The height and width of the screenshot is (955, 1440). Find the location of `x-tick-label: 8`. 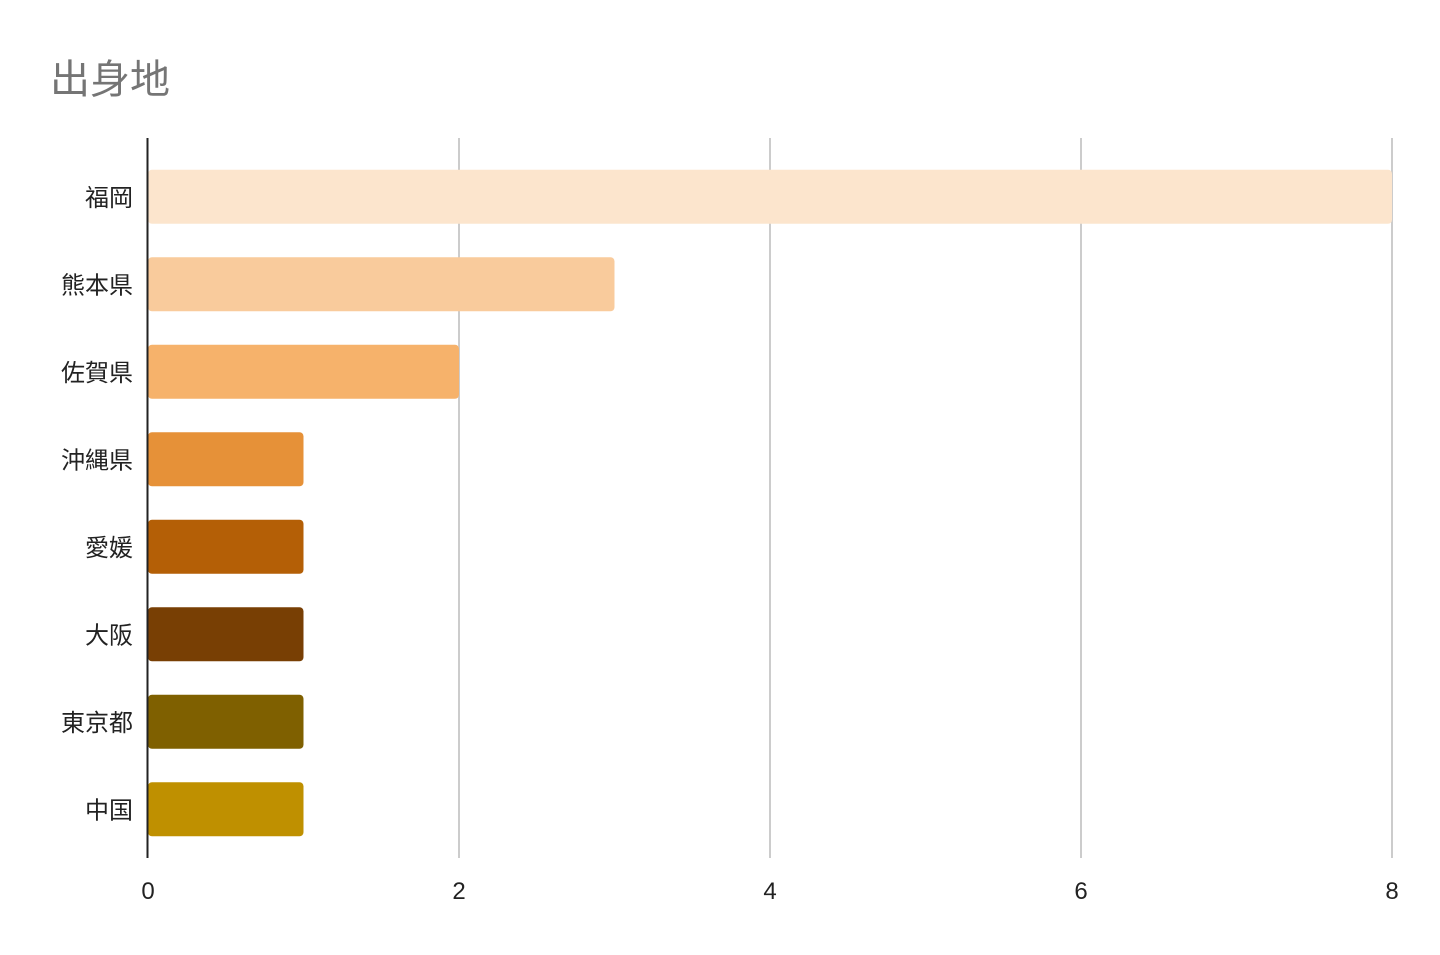

x-tick-label: 8 is located at coordinates (1391, 891).